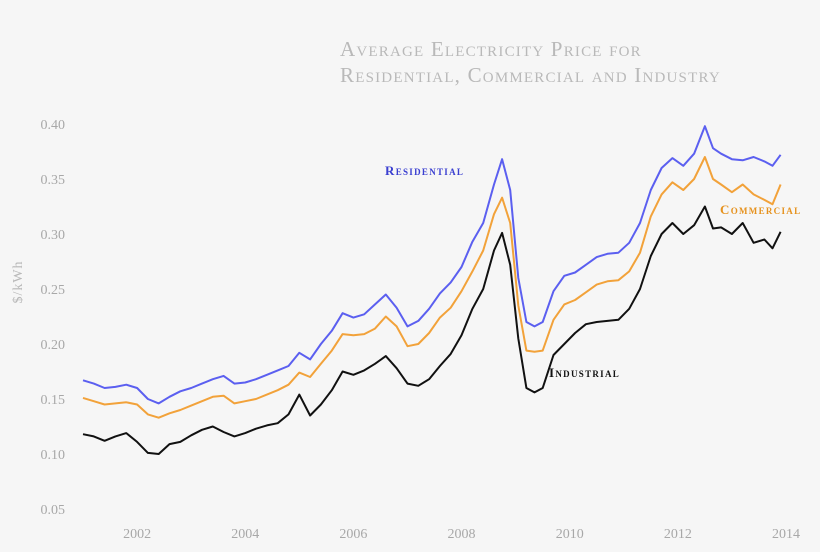  What do you see at coordinates (786, 534) in the screenshot?
I see `x-tick-label: 2014` at bounding box center [786, 534].